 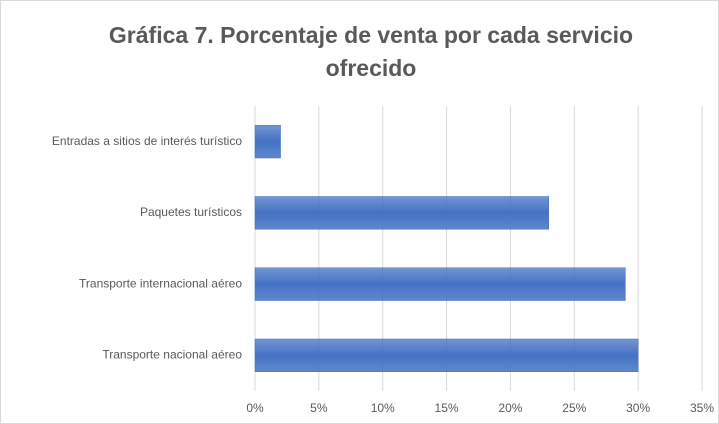 What do you see at coordinates (160, 283) in the screenshot?
I see `y-tick-label: Transporte internacional aéreo` at bounding box center [160, 283].